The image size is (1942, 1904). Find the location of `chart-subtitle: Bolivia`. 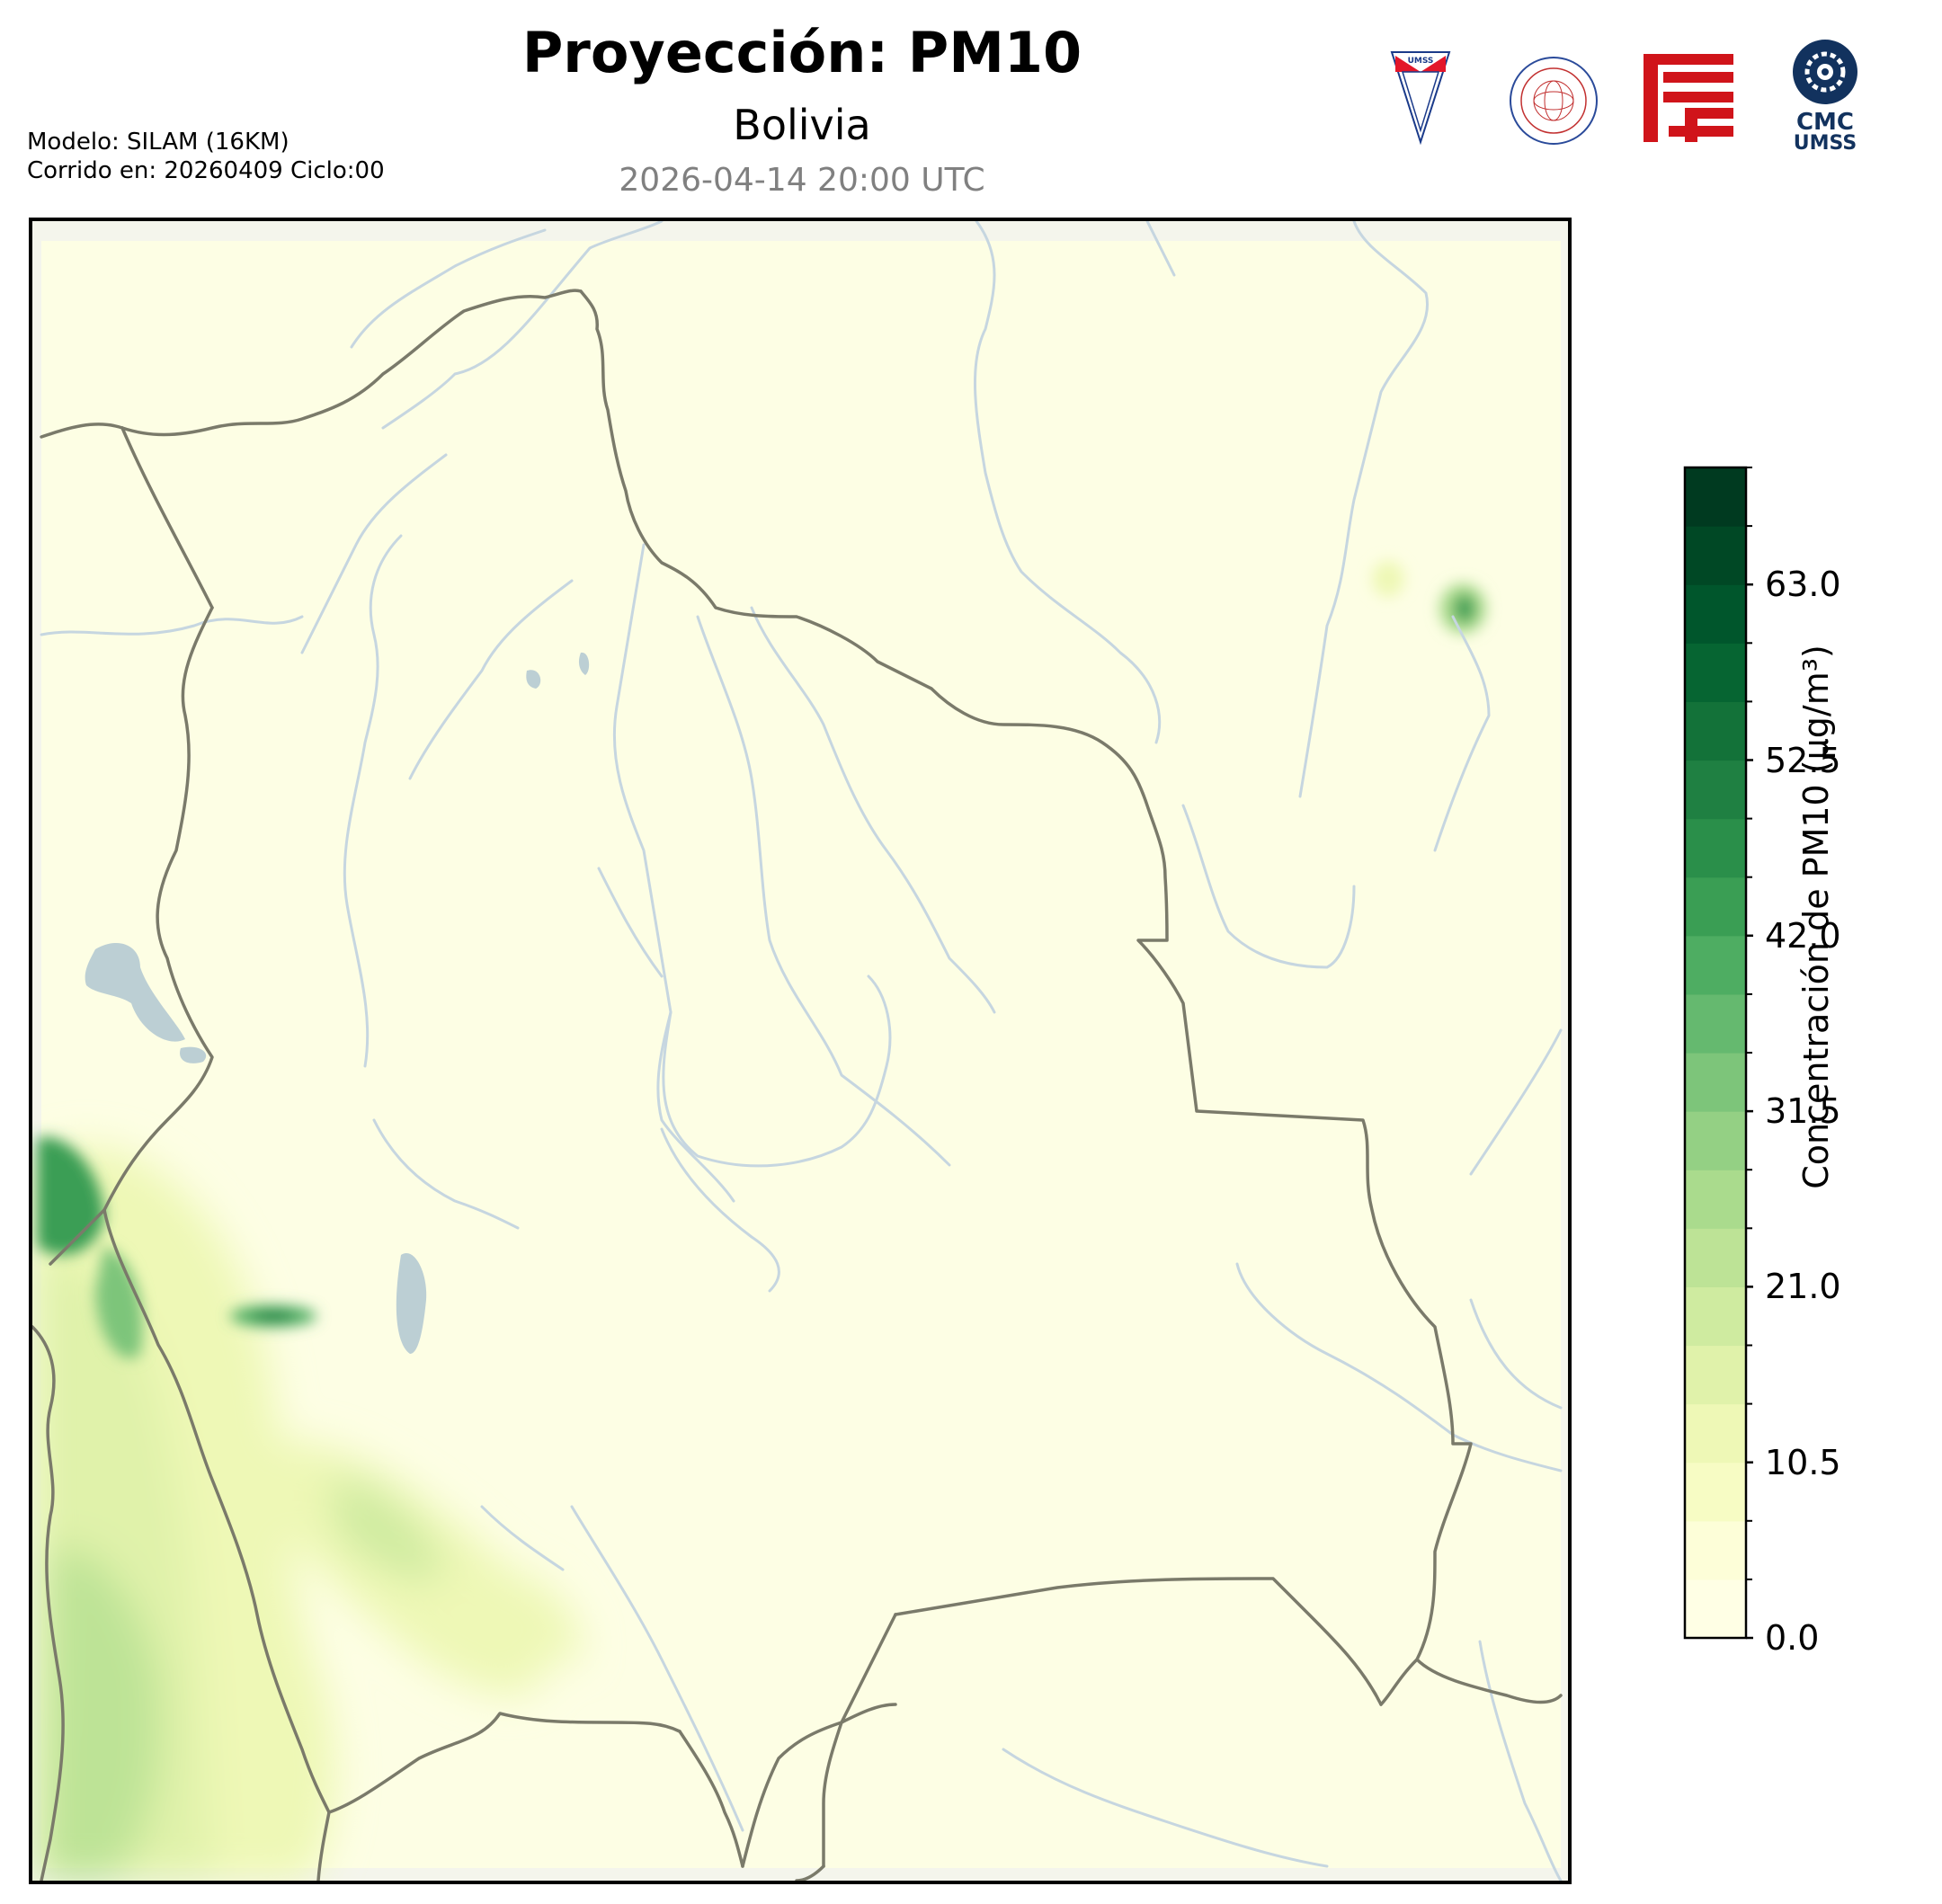

chart-subtitle: Bolivia is located at coordinates (802, 125).